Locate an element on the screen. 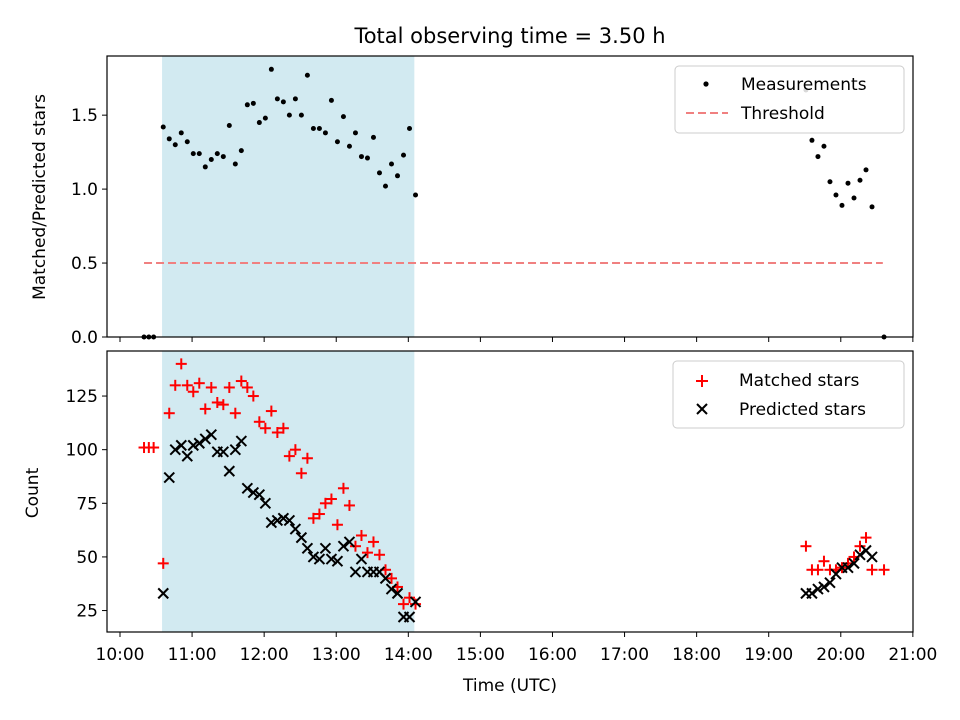  top-y-tick-label: 0.0 is located at coordinates (84, 338).